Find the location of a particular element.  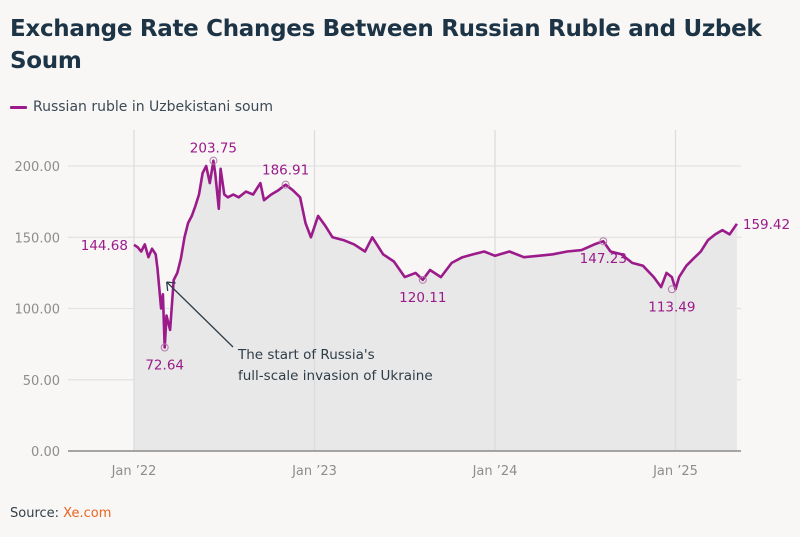

note-text: full-scale invasion of Ukraine is located at coordinates (335, 376).